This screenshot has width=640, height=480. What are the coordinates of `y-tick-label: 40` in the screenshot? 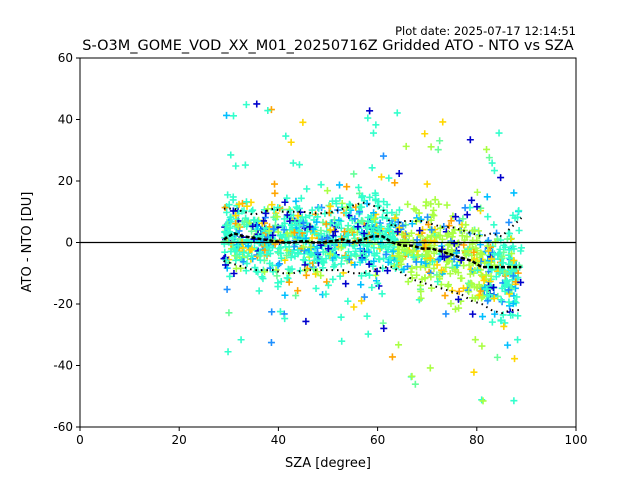 It's located at (65, 120).